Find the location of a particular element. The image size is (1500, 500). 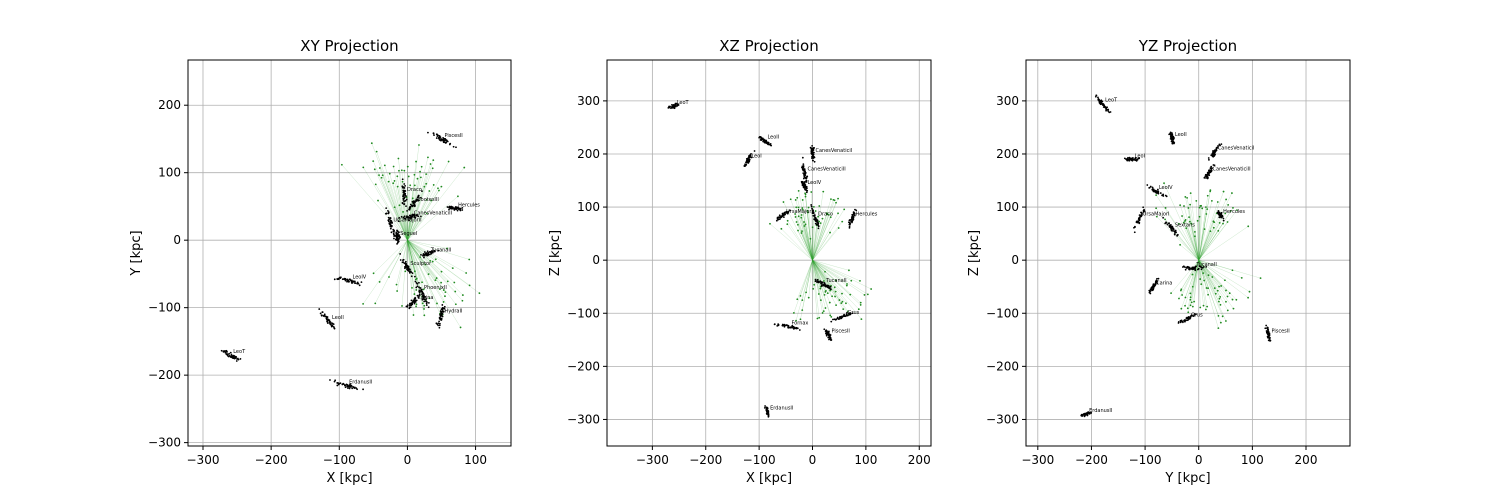

x-tick-label: −300 is located at coordinates (652, 460).